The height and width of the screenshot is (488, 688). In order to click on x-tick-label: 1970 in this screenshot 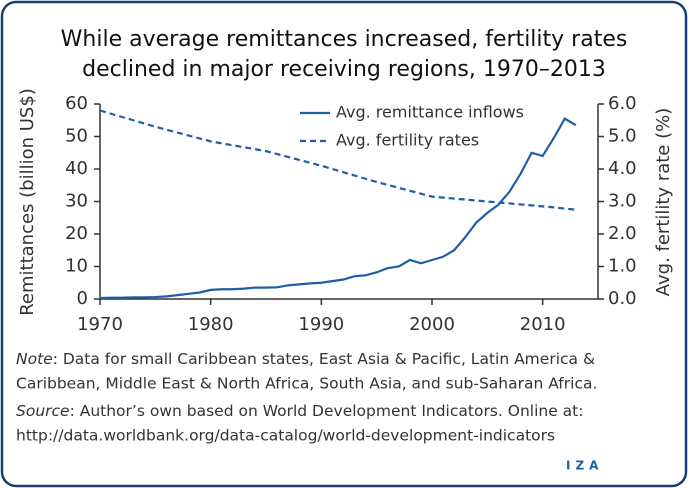, I will do `click(100, 324)`.